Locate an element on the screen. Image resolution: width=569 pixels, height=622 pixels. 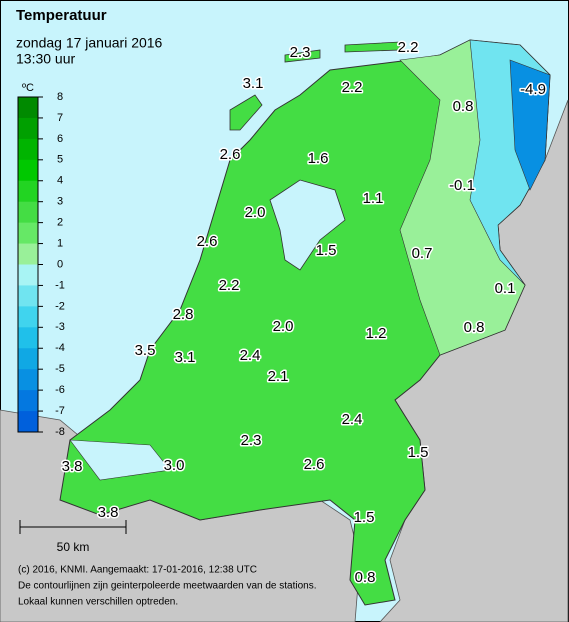
ijsselmeer is located at coordinates (307, 225).